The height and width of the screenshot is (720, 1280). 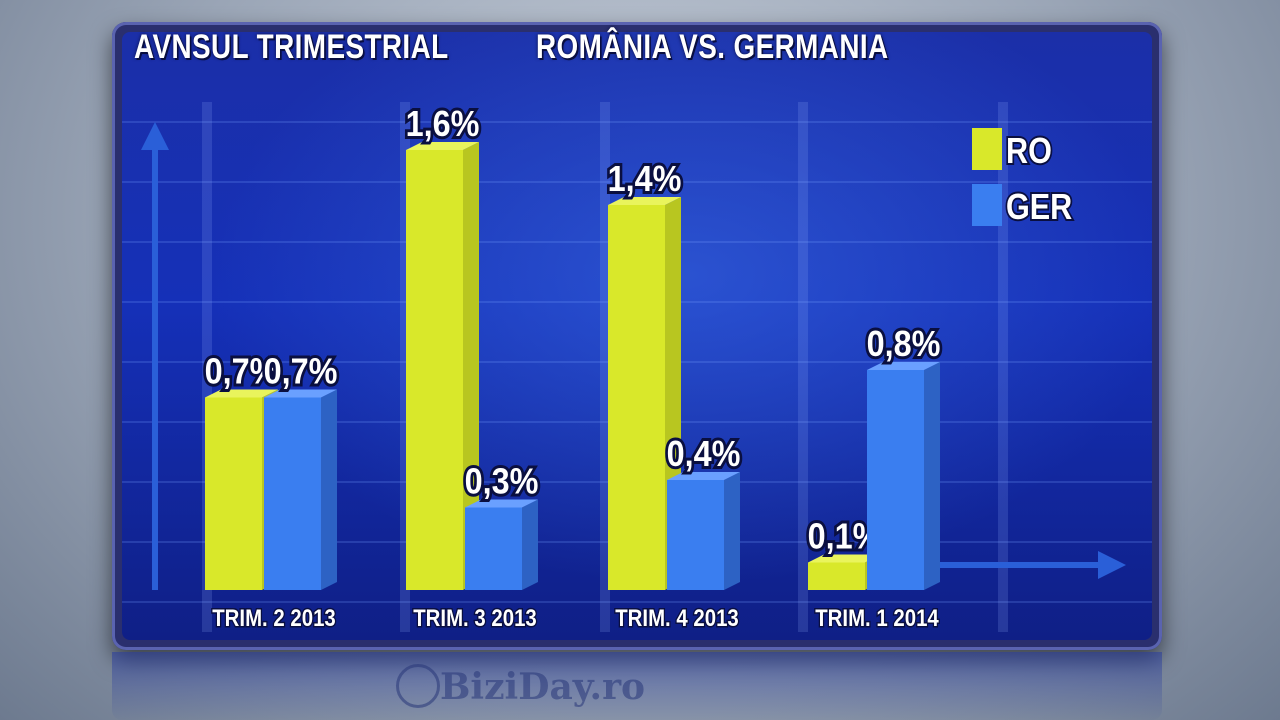 I want to click on x-tick-label: TRIM. 1 2014, so click(x=877, y=617).